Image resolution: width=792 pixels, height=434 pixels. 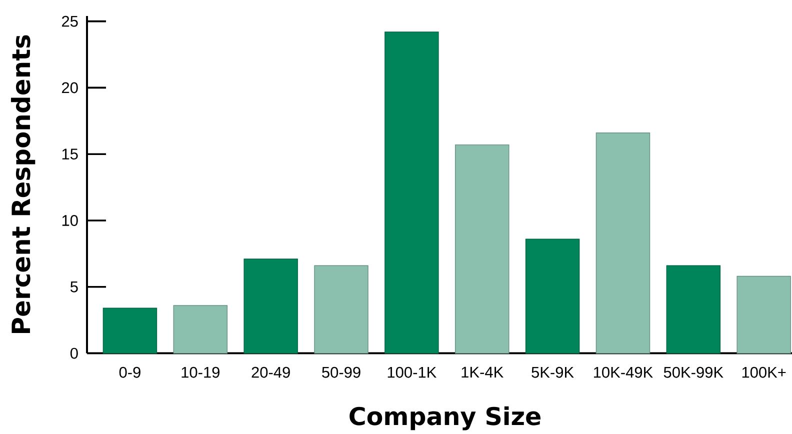 I want to click on x-tick-label: 10K-49K, so click(x=623, y=372).